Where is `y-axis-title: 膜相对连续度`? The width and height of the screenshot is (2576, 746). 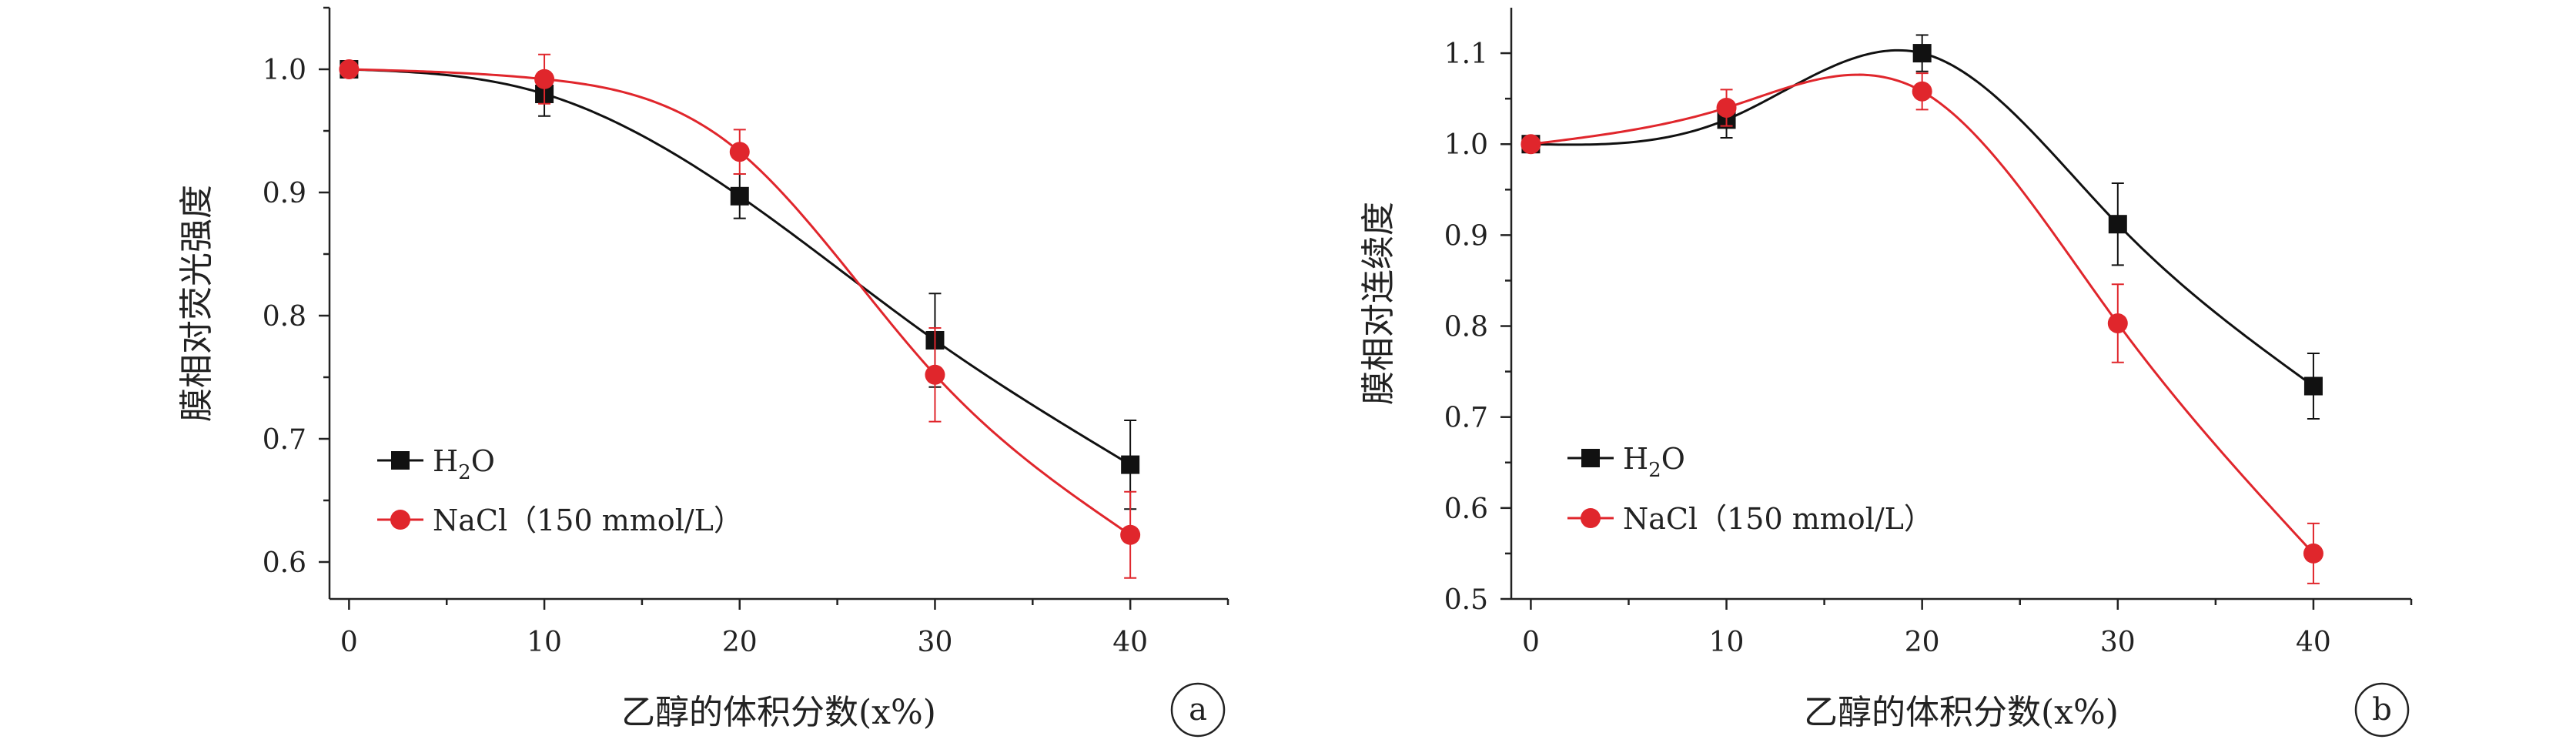 y-axis-title: 膜相对连续度 is located at coordinates (1379, 303).